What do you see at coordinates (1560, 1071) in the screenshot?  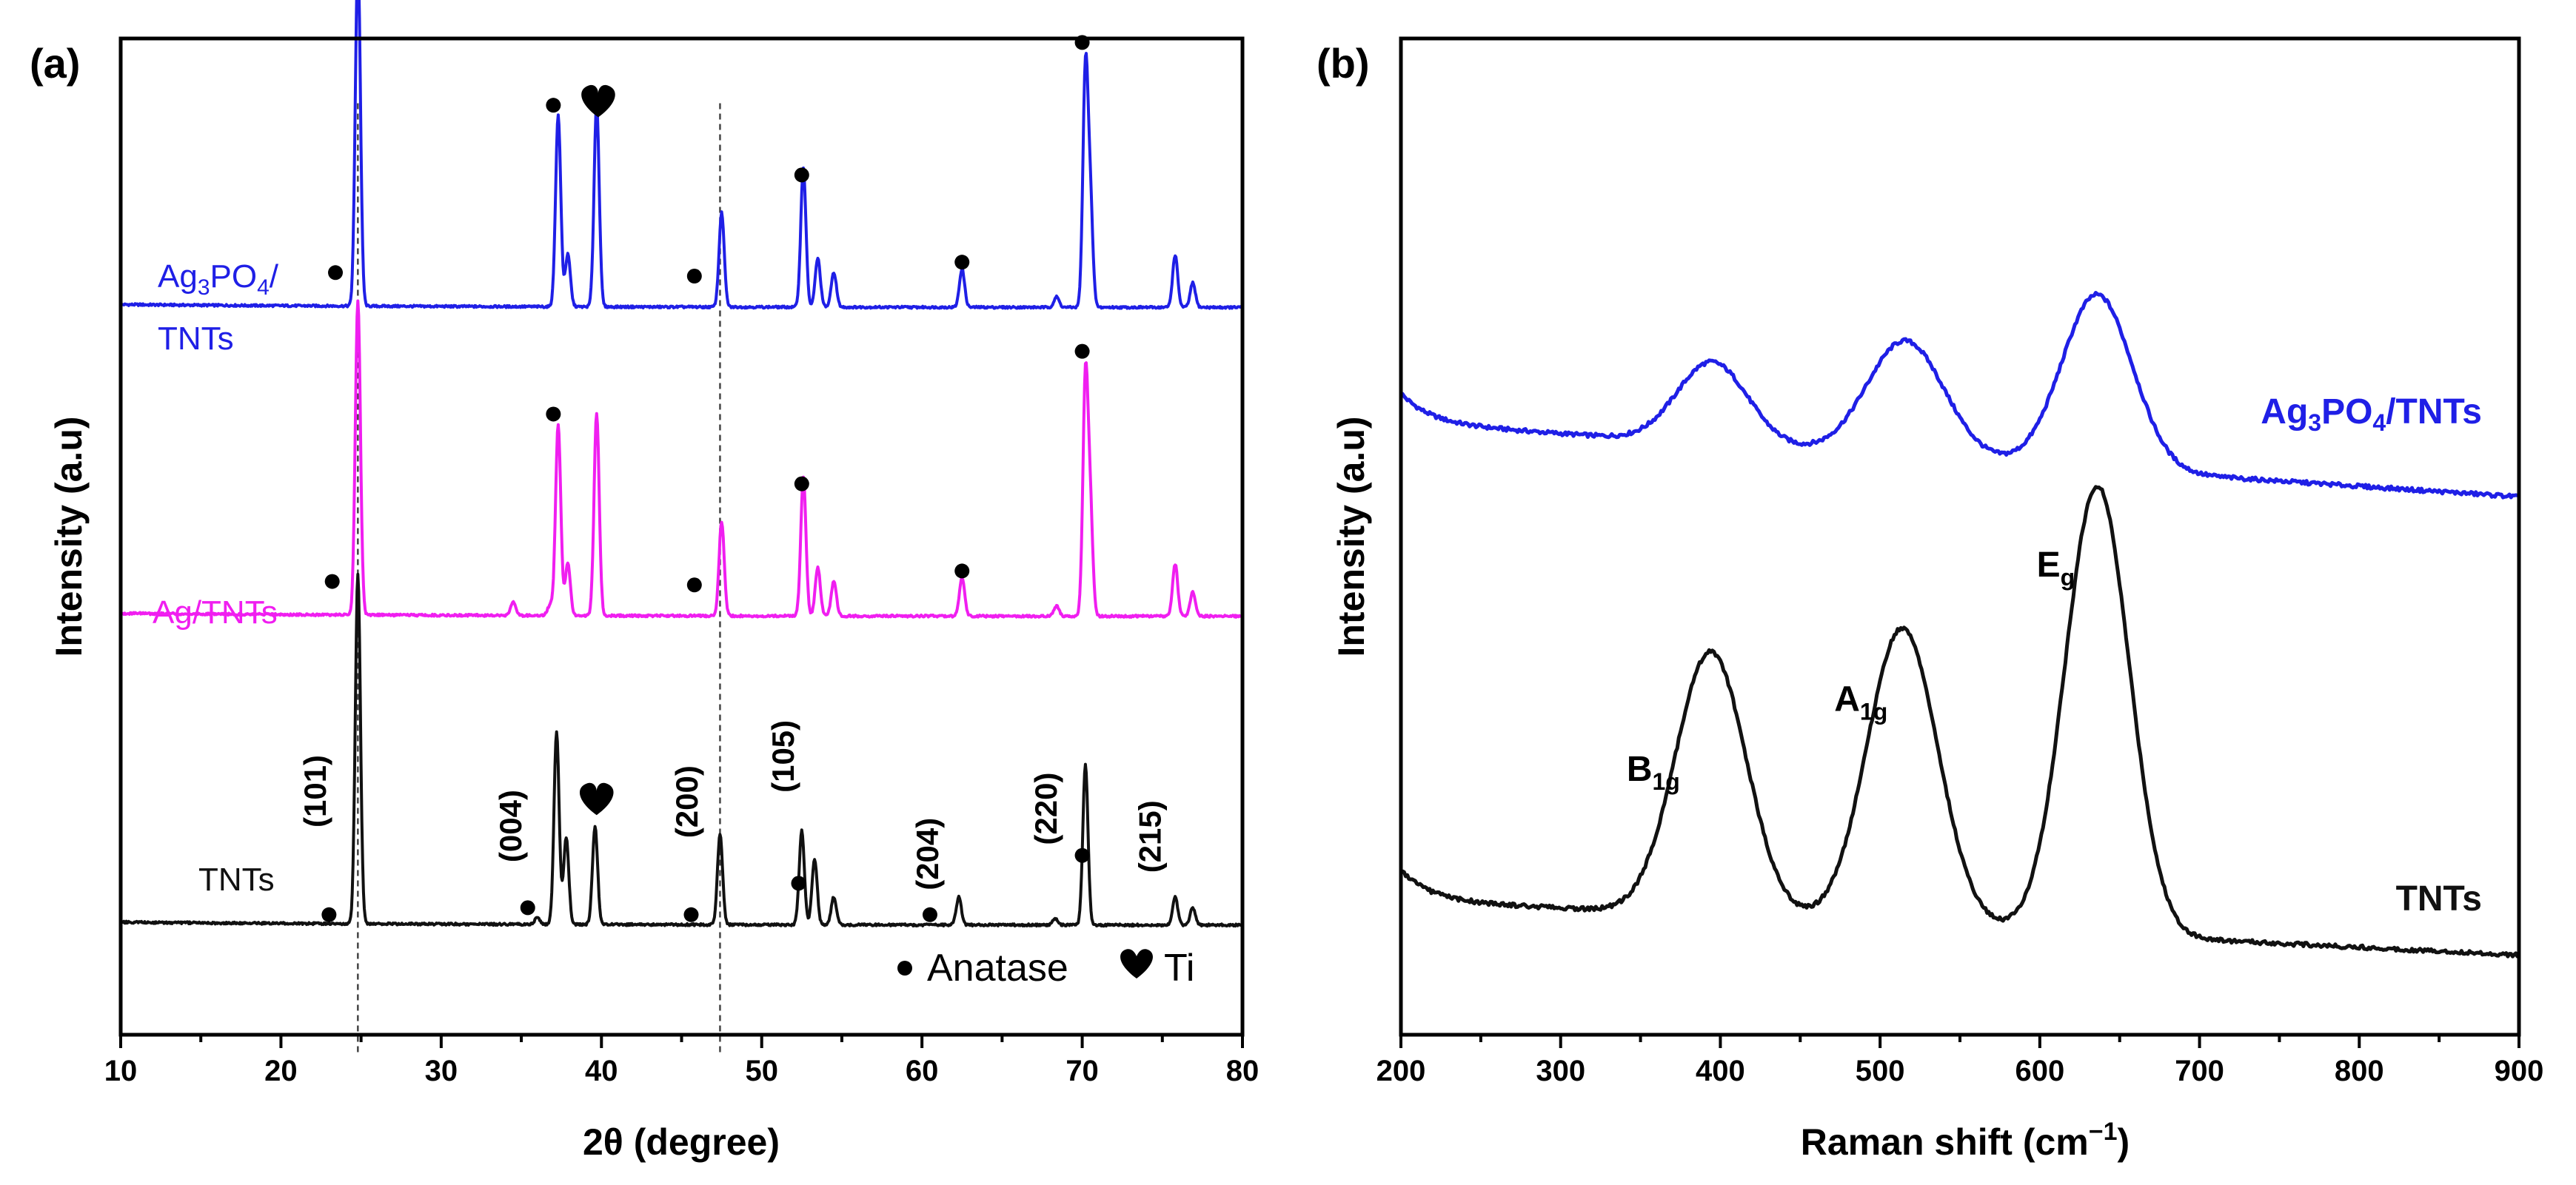 I see `x-tick-label: 300` at bounding box center [1560, 1071].